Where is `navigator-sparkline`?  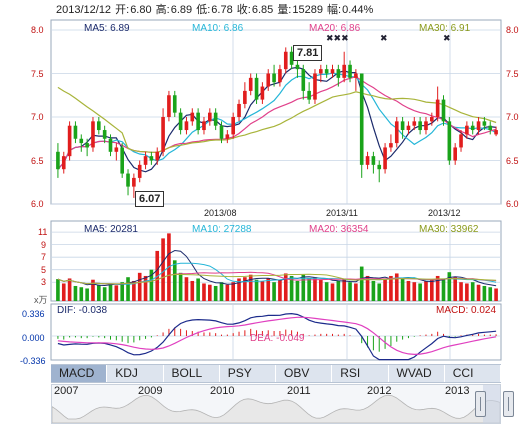
navigator-sparkline is located at coordinates (276, 404).